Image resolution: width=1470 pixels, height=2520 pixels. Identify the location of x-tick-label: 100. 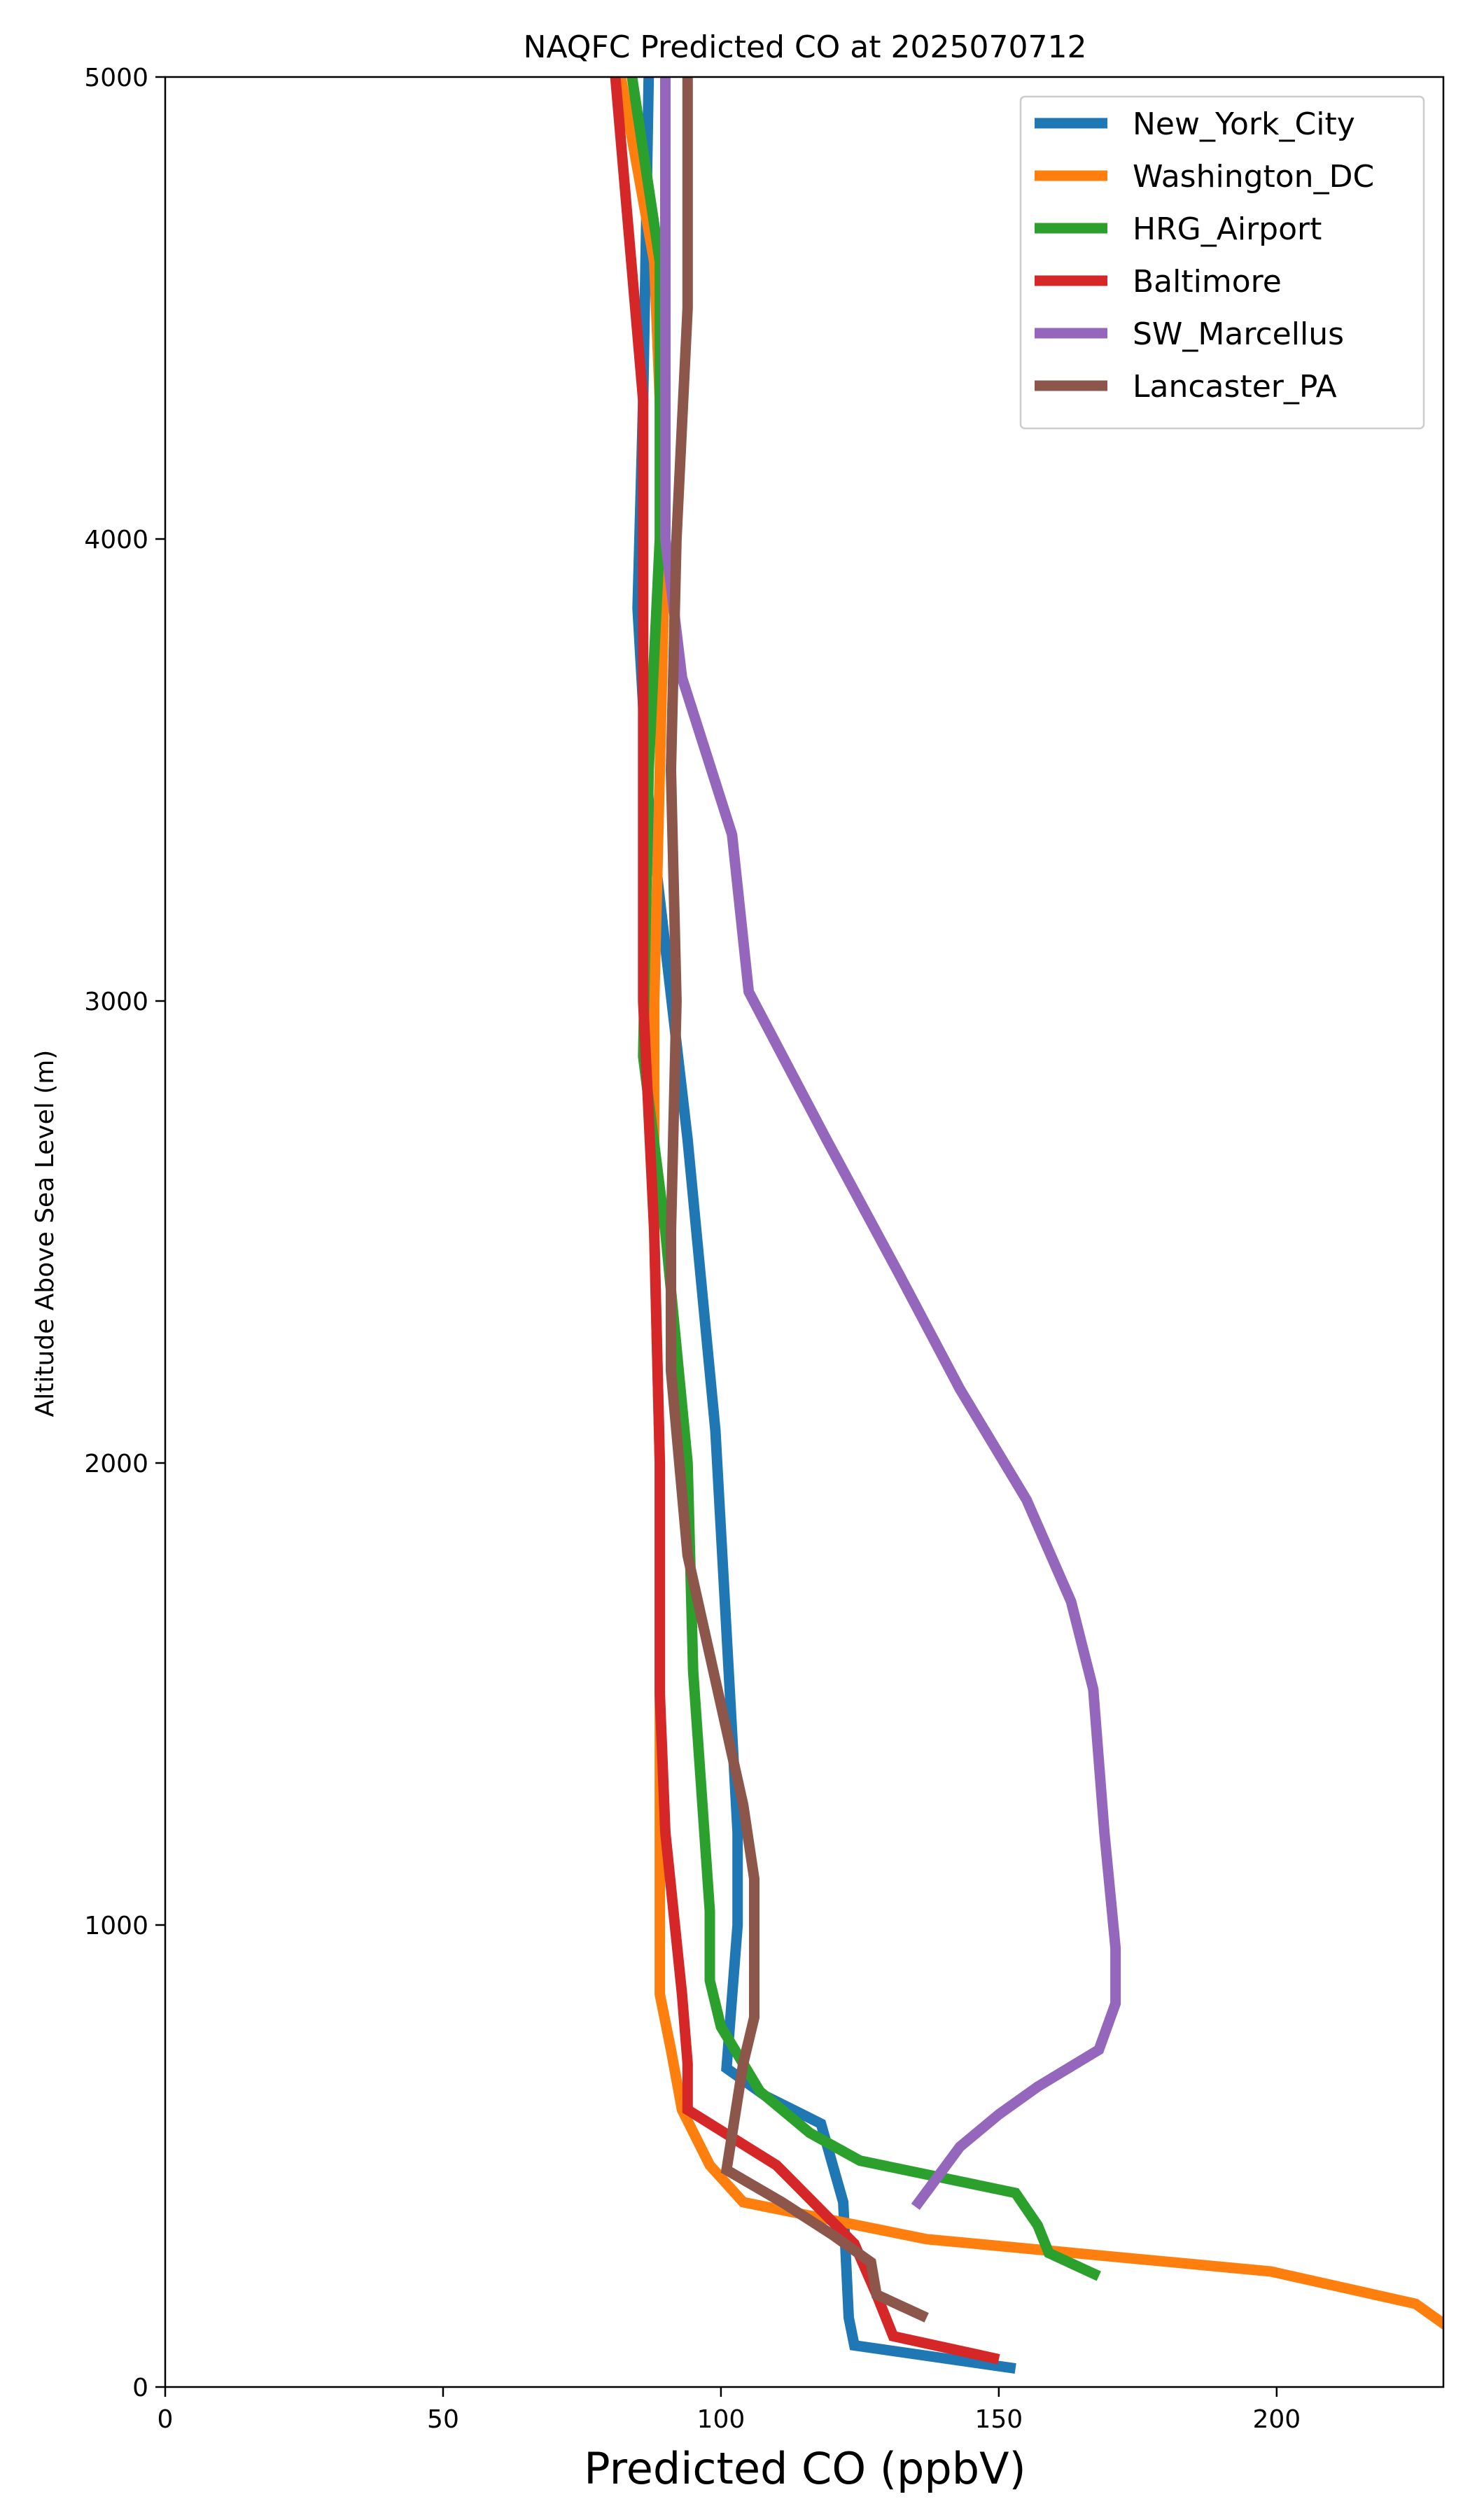
(721, 2419).